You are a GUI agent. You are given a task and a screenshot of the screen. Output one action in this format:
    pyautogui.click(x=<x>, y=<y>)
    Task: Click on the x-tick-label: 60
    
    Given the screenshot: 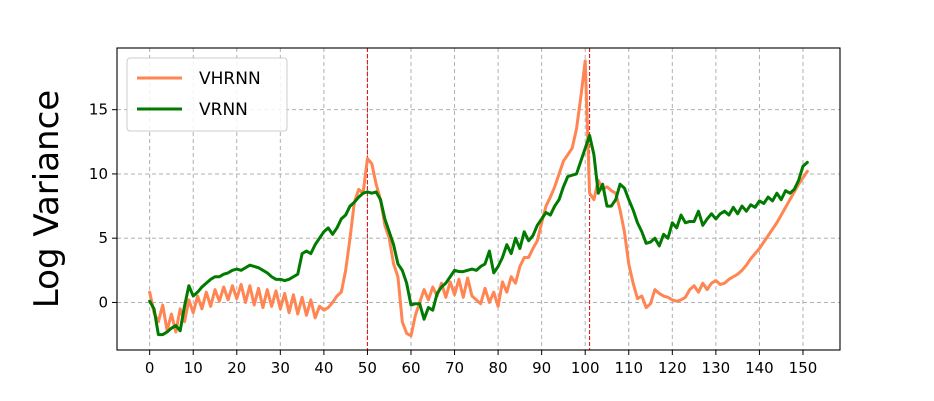 What is the action you would take?
    pyautogui.click(x=410, y=368)
    